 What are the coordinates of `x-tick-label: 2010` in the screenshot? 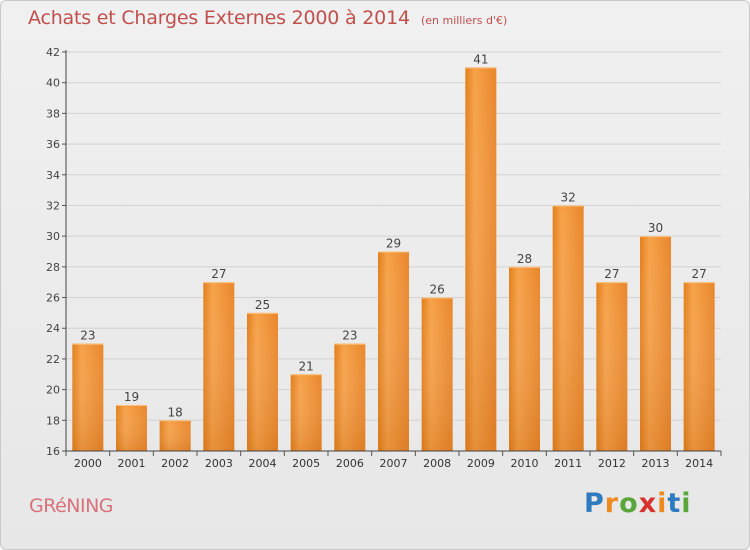 It's located at (525, 463).